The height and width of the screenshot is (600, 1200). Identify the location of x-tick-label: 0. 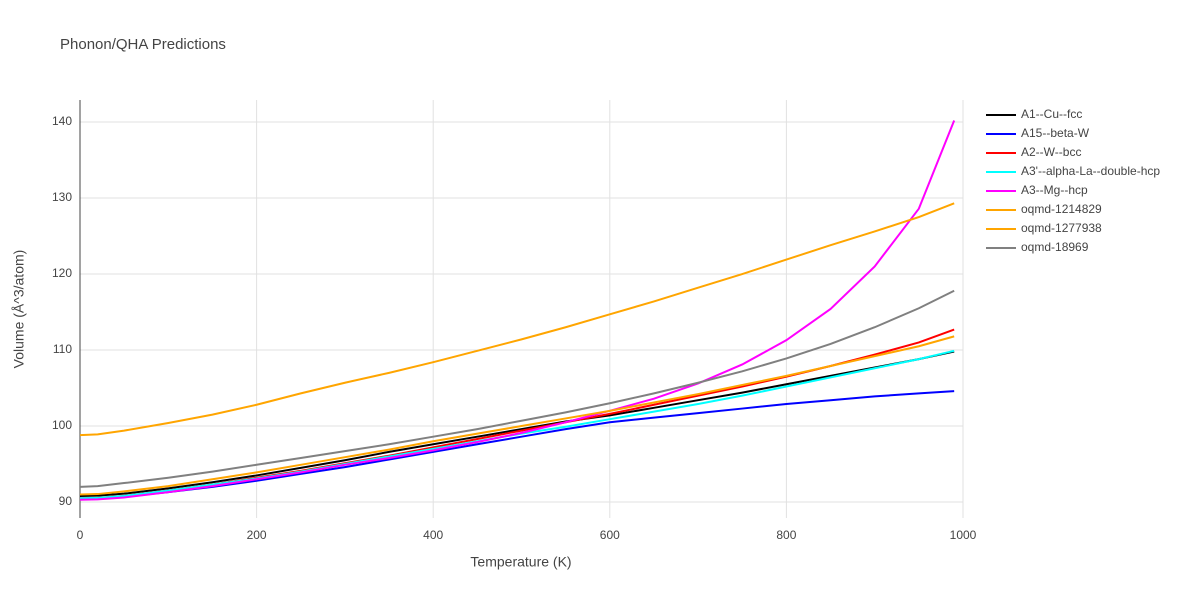
(80, 535).